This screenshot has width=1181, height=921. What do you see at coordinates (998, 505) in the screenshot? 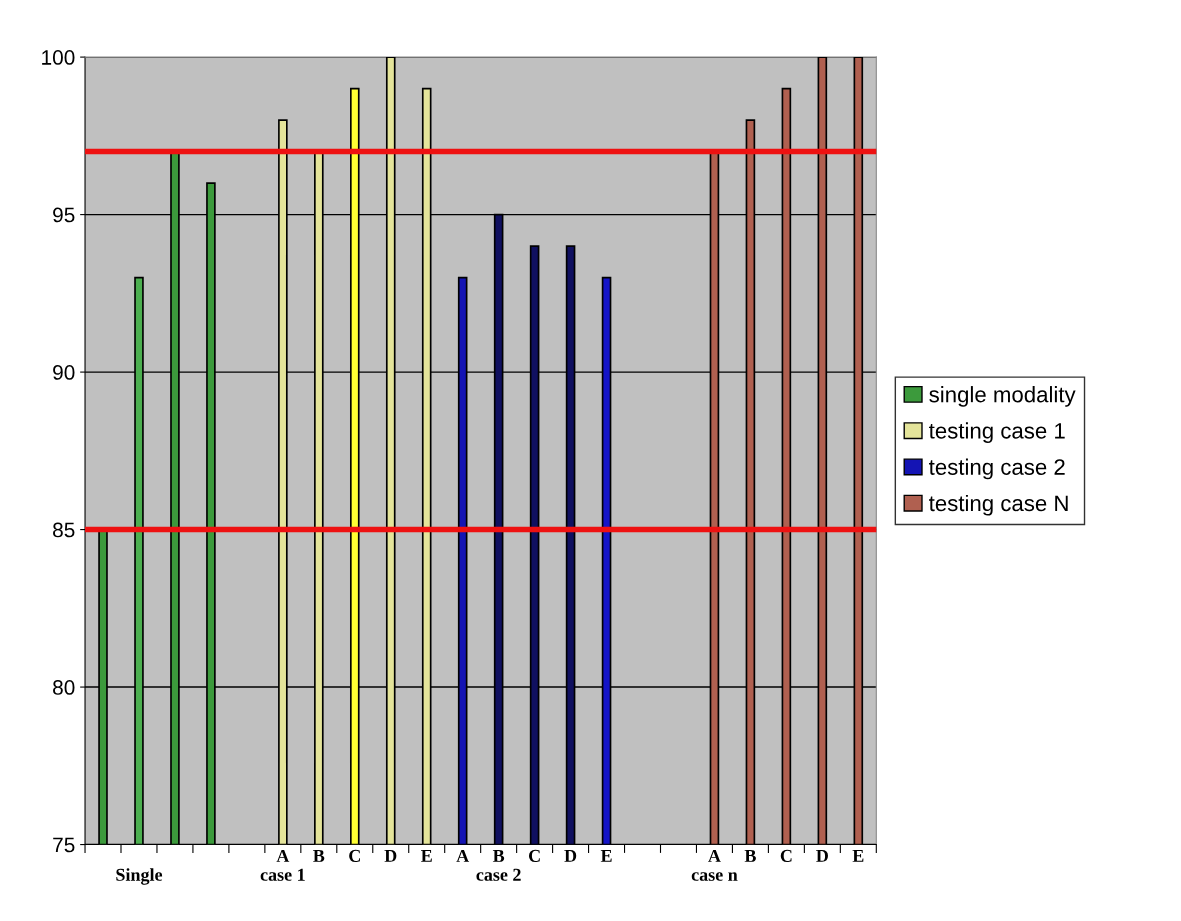
I see `legend-label: testing case N` at bounding box center [998, 505].